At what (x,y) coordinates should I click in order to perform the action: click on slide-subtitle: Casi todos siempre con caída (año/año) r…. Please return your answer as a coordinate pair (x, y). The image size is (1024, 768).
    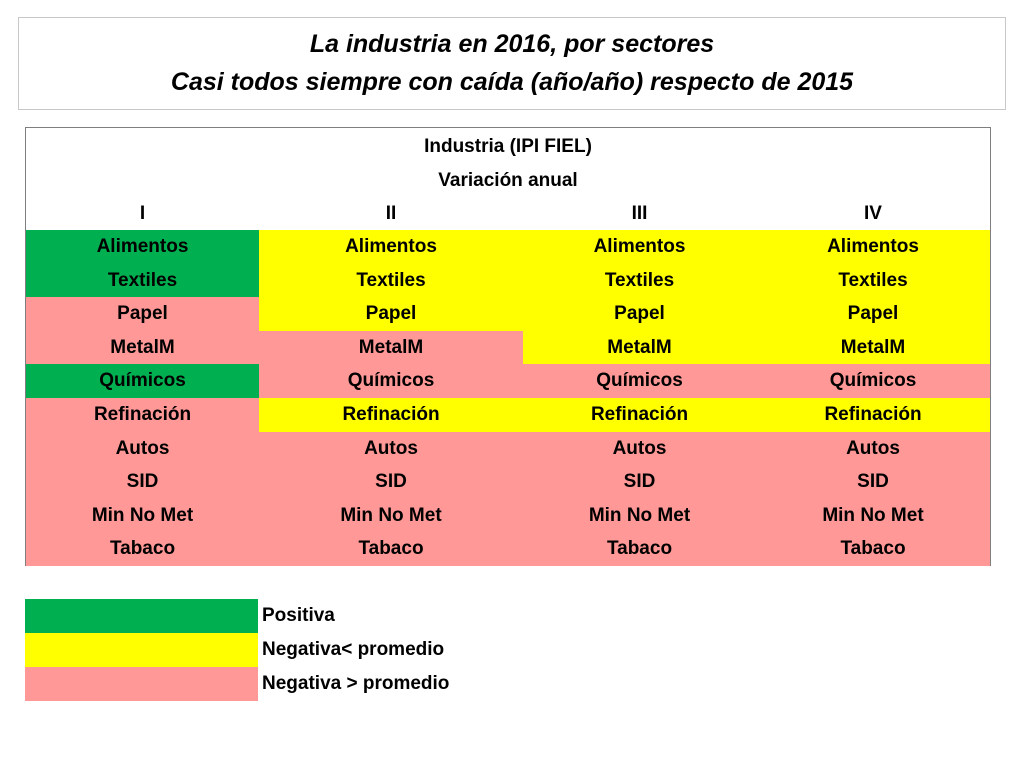
    Looking at the image, I should click on (512, 82).